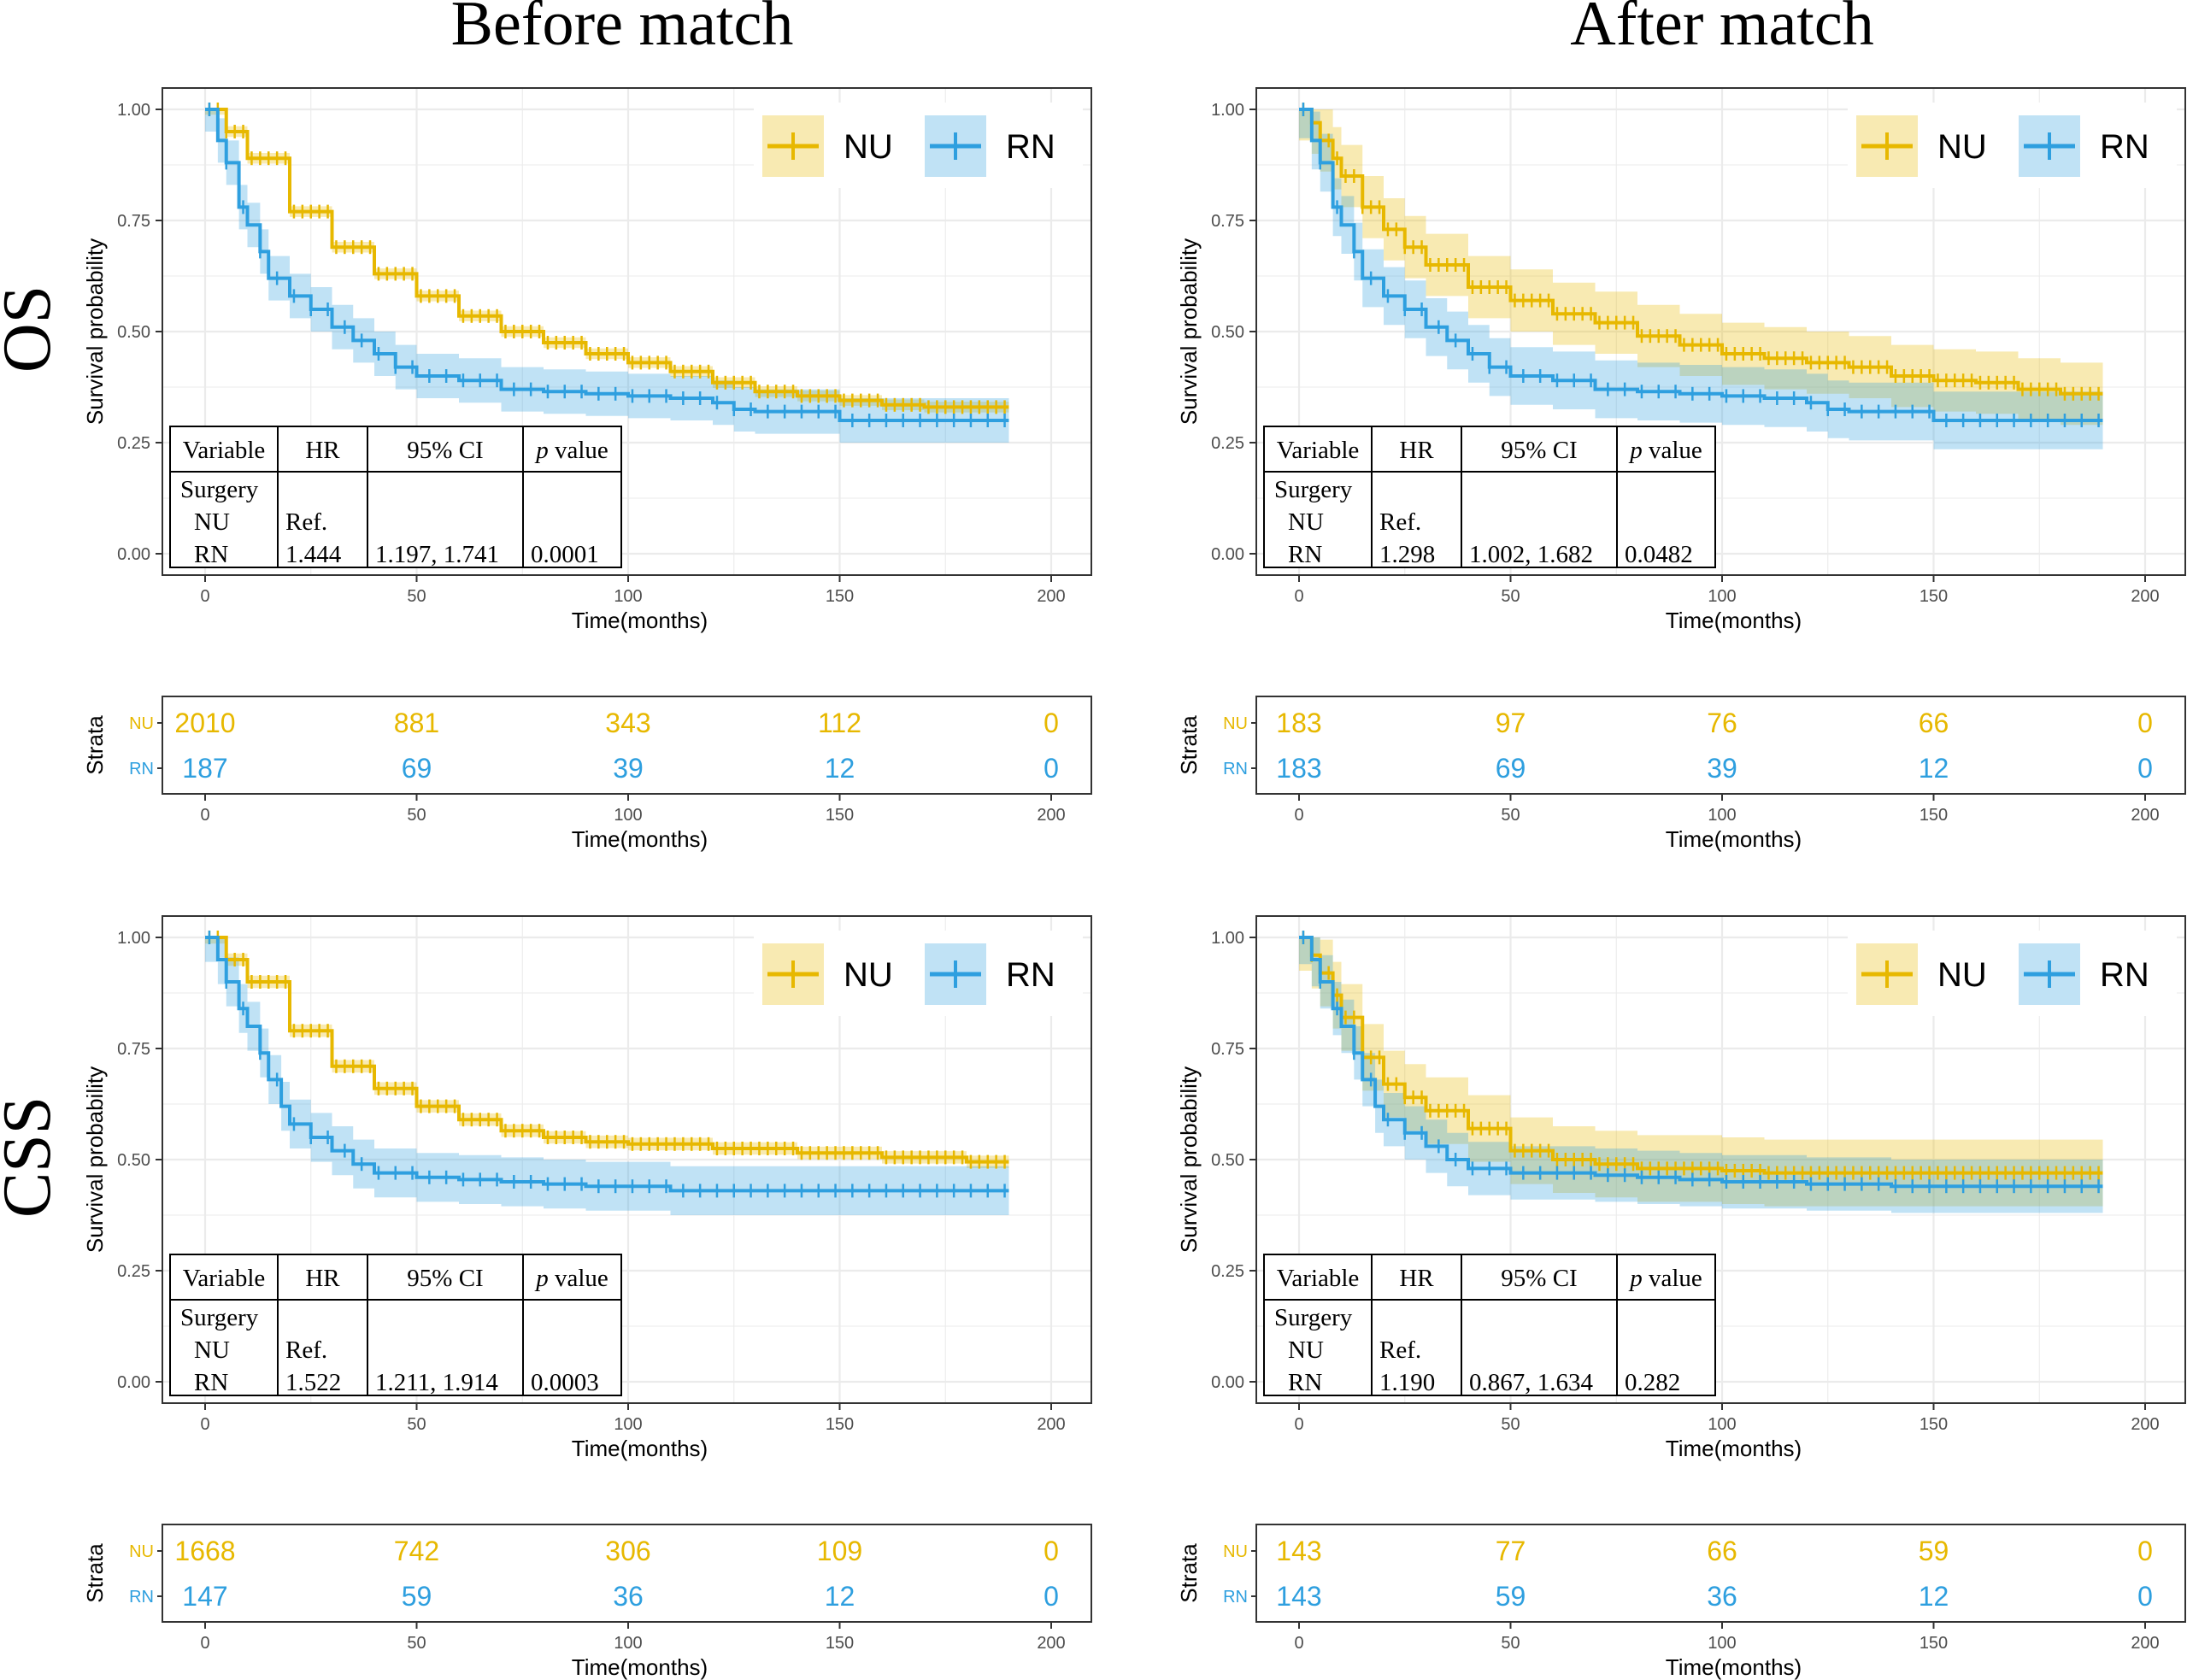 The image size is (2187, 1680). What do you see at coordinates (640, 1667) in the screenshot?
I see `risk-x-axis-label: Time(months)` at bounding box center [640, 1667].